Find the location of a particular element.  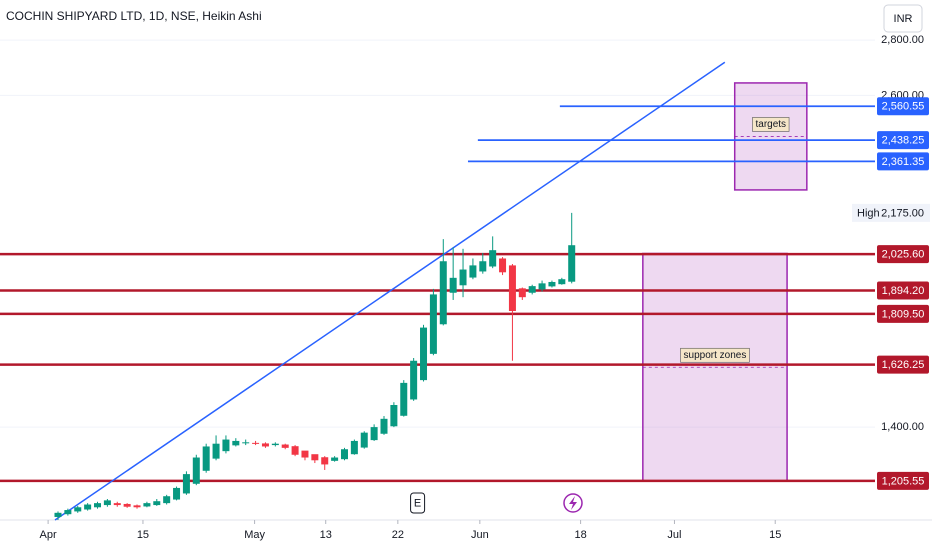

price-label: 1,894.20 is located at coordinates (903, 291).